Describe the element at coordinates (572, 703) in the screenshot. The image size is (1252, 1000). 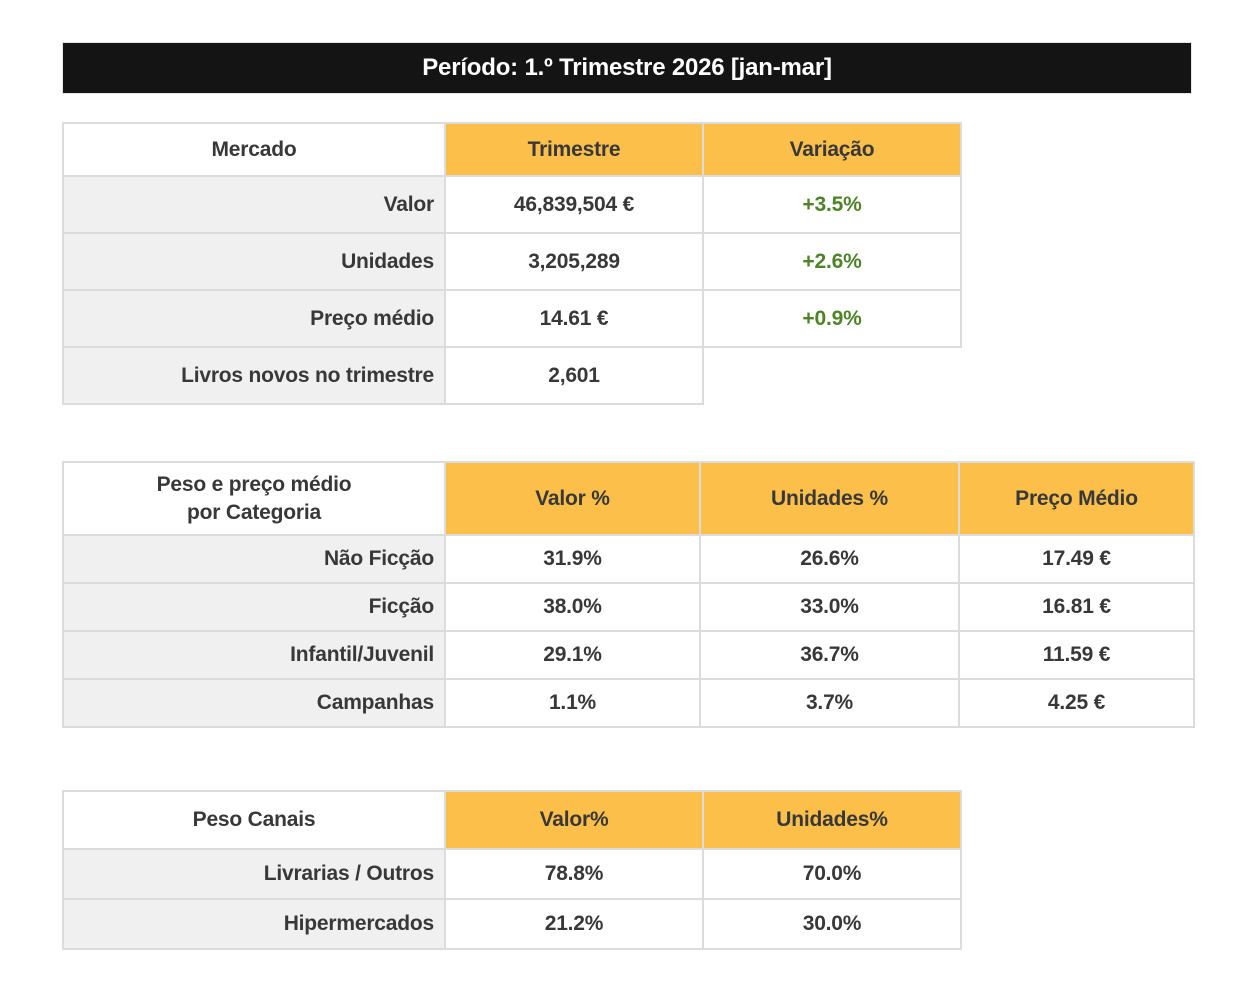
I see `cell-campanhas-valor: 1.1%` at that location.